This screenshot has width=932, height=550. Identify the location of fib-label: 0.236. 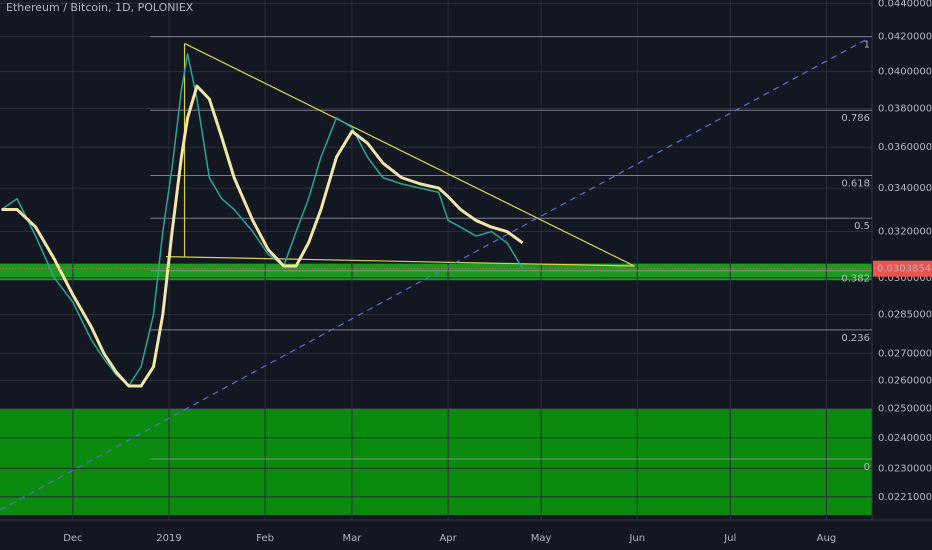
(855, 338).